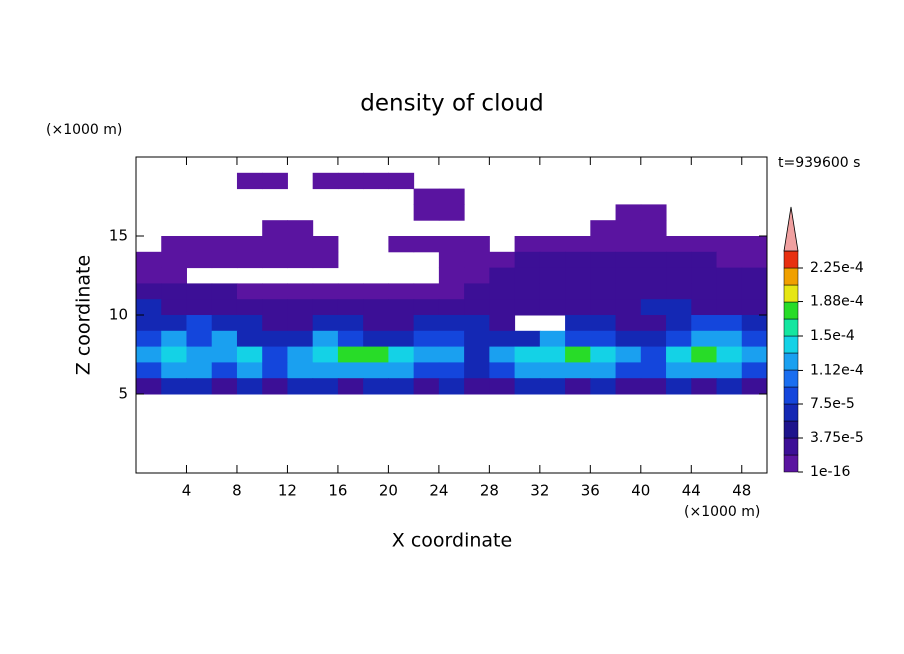 This screenshot has height=654, width=904. Describe the element at coordinates (118, 315) in the screenshot. I see `y-tick-label: 10` at that location.